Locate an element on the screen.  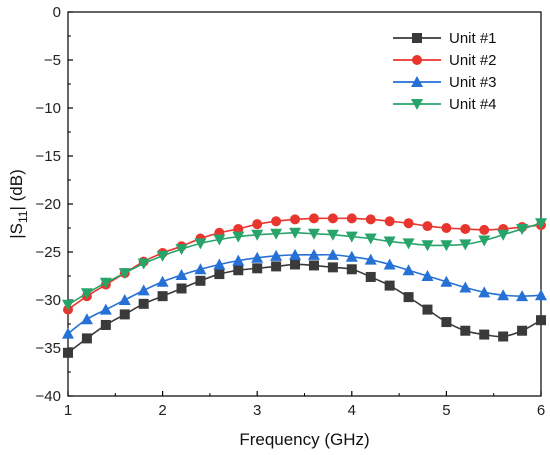
x-axis-title: Frequency (GHz) is located at coordinates (304, 439).